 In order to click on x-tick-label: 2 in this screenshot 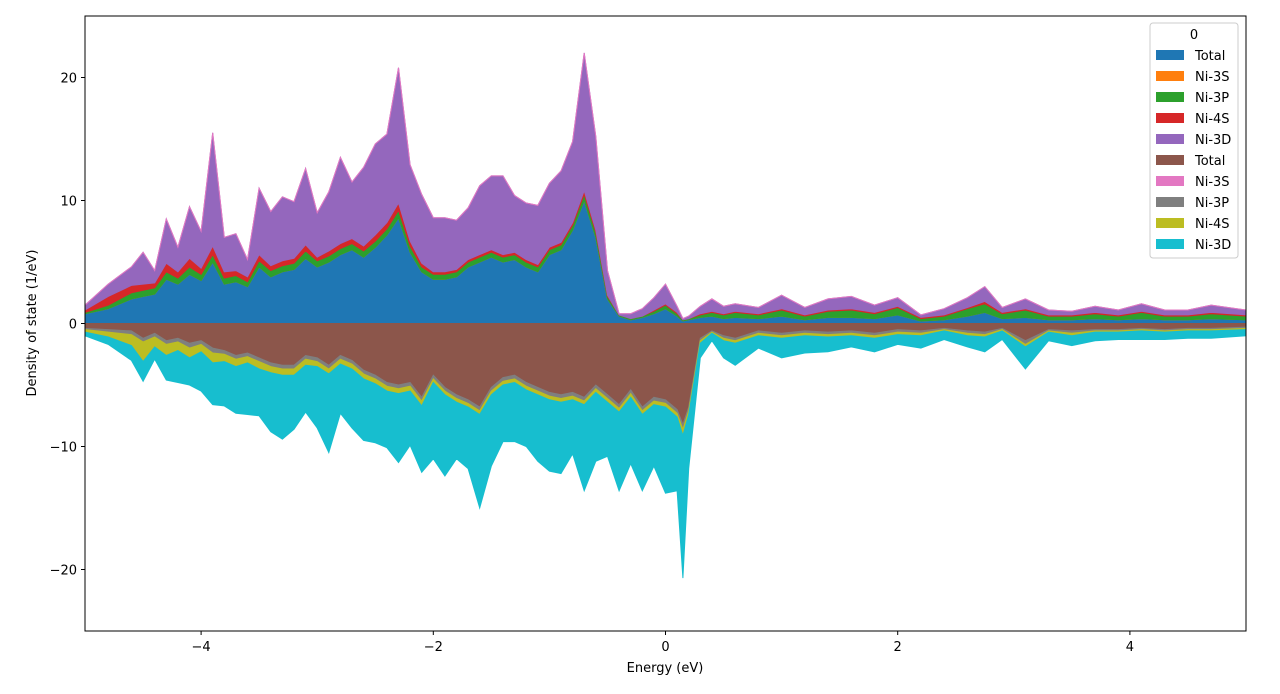, I will do `click(898, 647)`.